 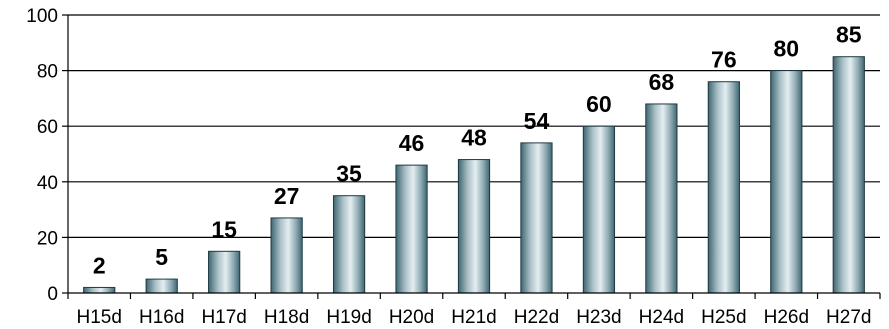 I want to click on x-tick-label: H16d, so click(x=161, y=317).